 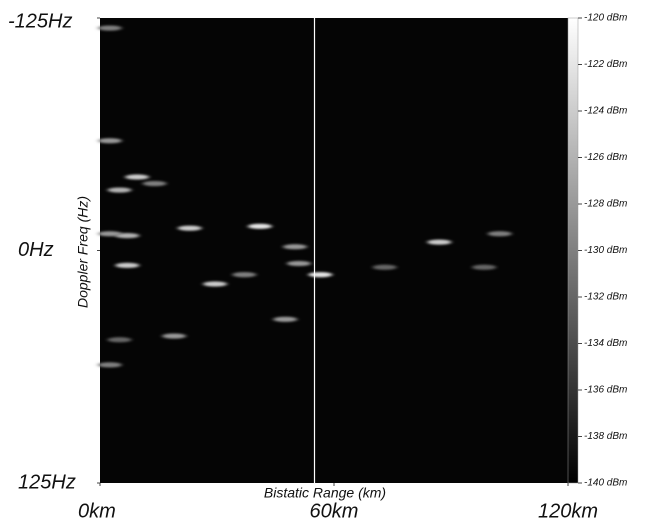 I want to click on colorbar-tick-label: -140 dBm, so click(x=605, y=483).